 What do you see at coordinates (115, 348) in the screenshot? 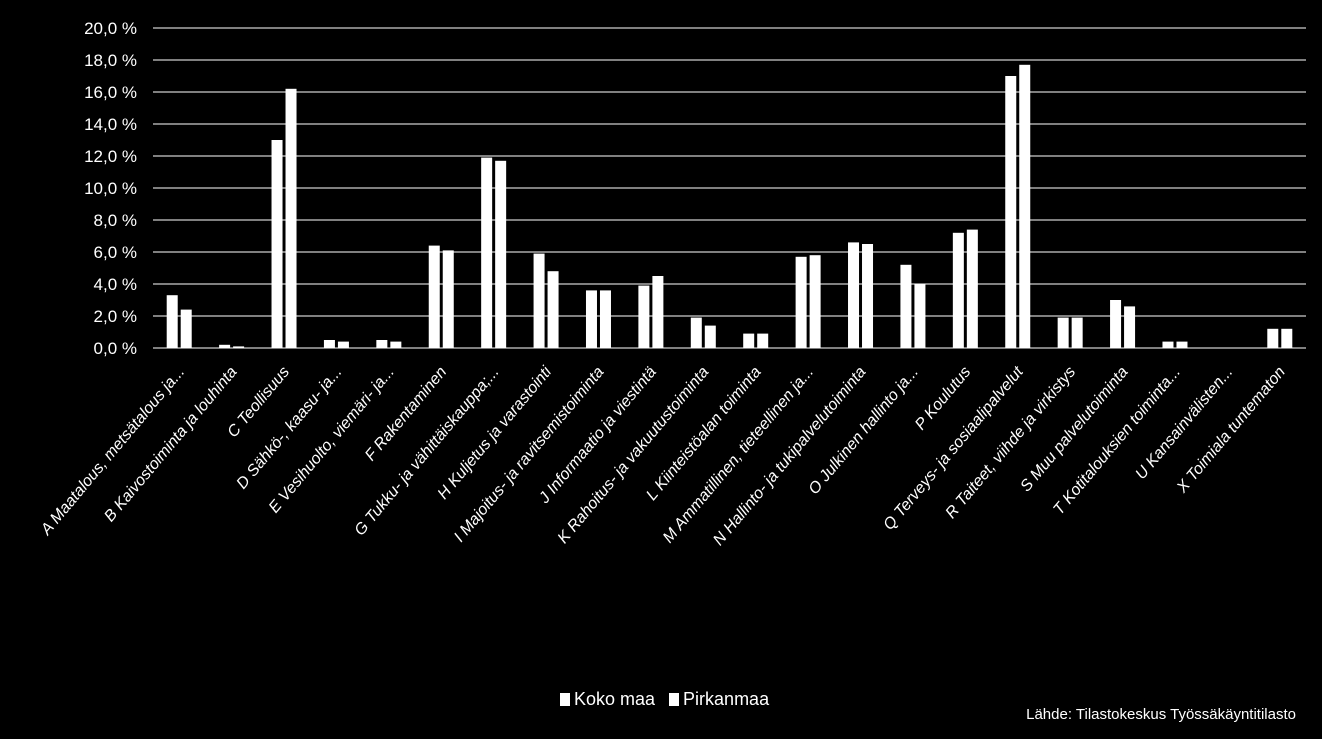
I see `y-tick-label: 0,0 %` at bounding box center [115, 348].